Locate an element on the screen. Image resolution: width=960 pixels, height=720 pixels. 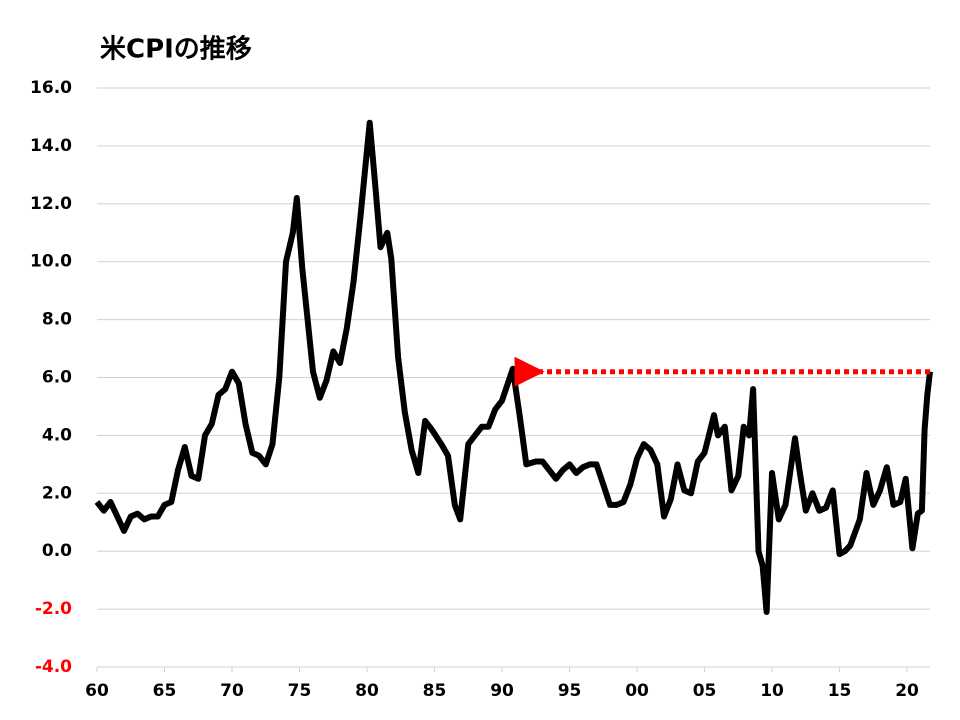
y-tick-label: 0.0 is located at coordinates (57, 551).